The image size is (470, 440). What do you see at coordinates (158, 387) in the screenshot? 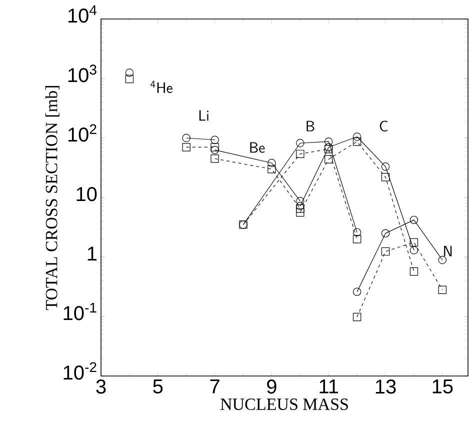
I see `x-tick-label: 5` at bounding box center [158, 387].